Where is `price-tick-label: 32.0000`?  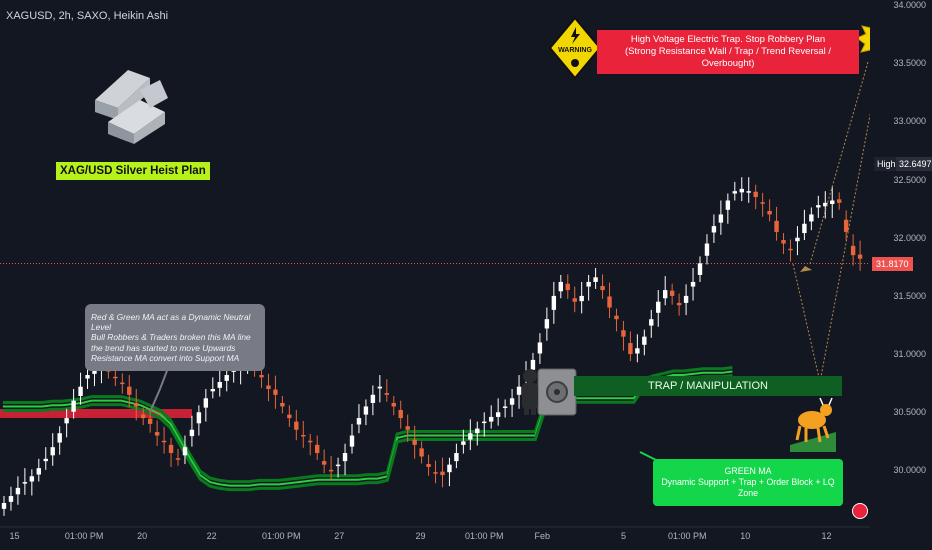
price-tick-label: 32.0000 is located at coordinates (909, 237).